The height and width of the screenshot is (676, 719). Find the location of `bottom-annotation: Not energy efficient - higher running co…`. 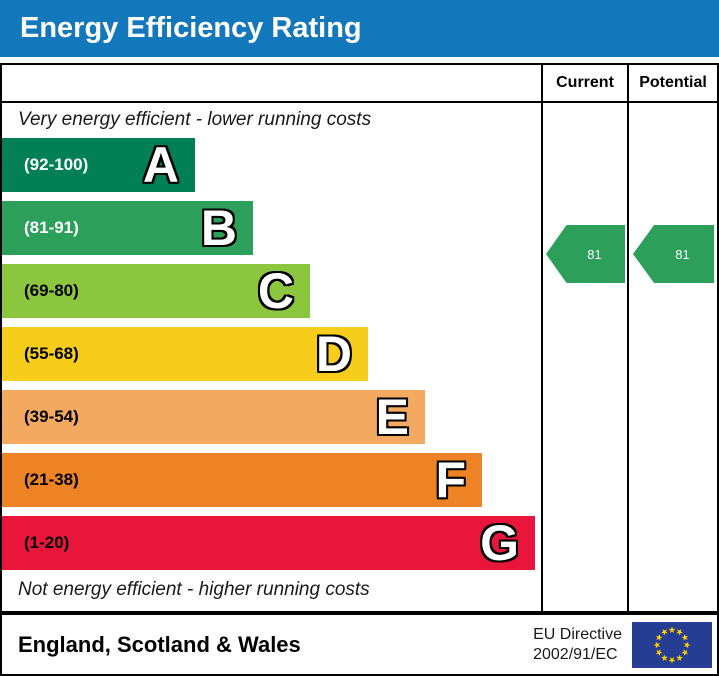

bottom-annotation: Not energy efficient - higher running co… is located at coordinates (194, 589).